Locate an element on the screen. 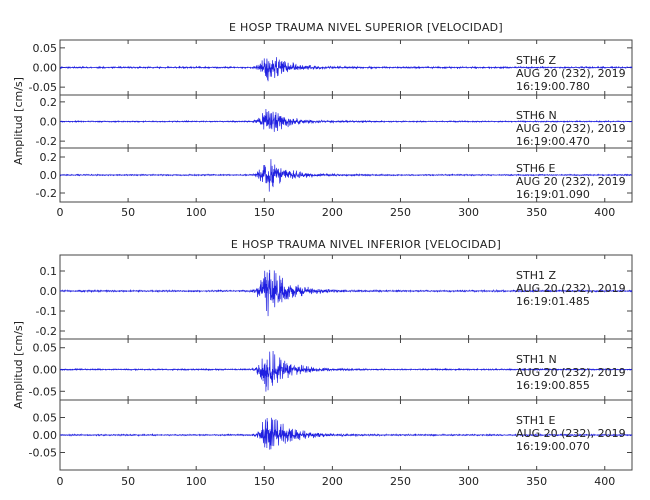 The image size is (650, 500). time-label: 16:19:00.855 is located at coordinates (553, 385).